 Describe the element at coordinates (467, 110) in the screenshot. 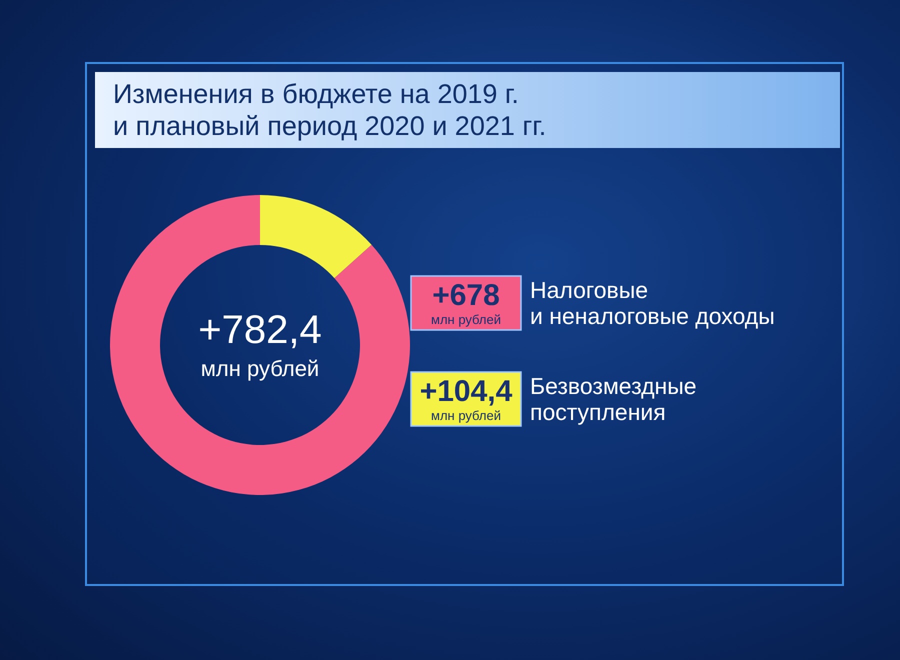

I see `chart-title: Изменения в бюджете на 2019 г. и плановый период 2020 и 2021 гг.` at that location.